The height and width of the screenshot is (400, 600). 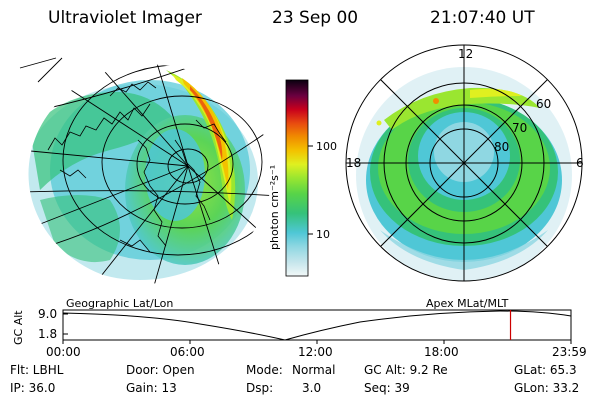 I want to click on altitude-track-plot, so click(x=317, y=326).